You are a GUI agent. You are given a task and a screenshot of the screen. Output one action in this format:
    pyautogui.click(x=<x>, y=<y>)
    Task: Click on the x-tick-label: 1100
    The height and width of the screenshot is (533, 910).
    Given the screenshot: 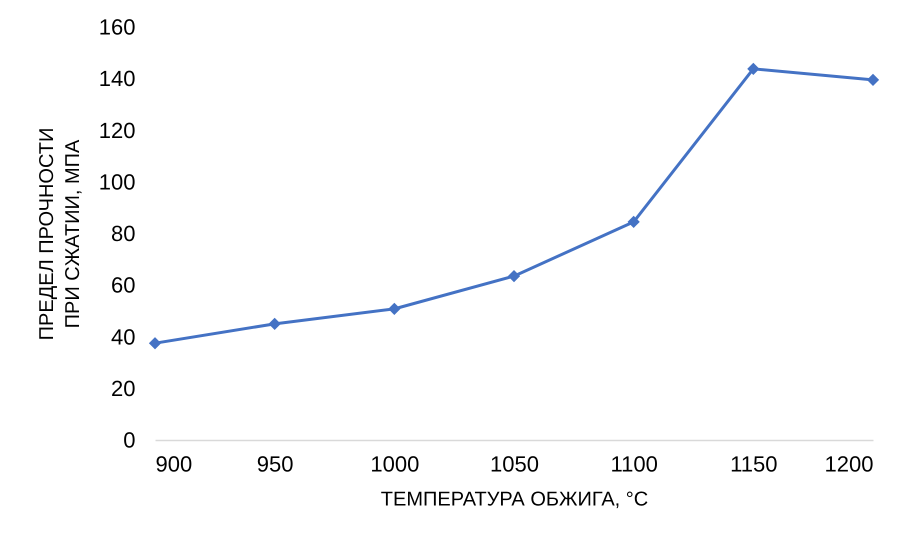 What is the action you would take?
    pyautogui.click(x=634, y=464)
    